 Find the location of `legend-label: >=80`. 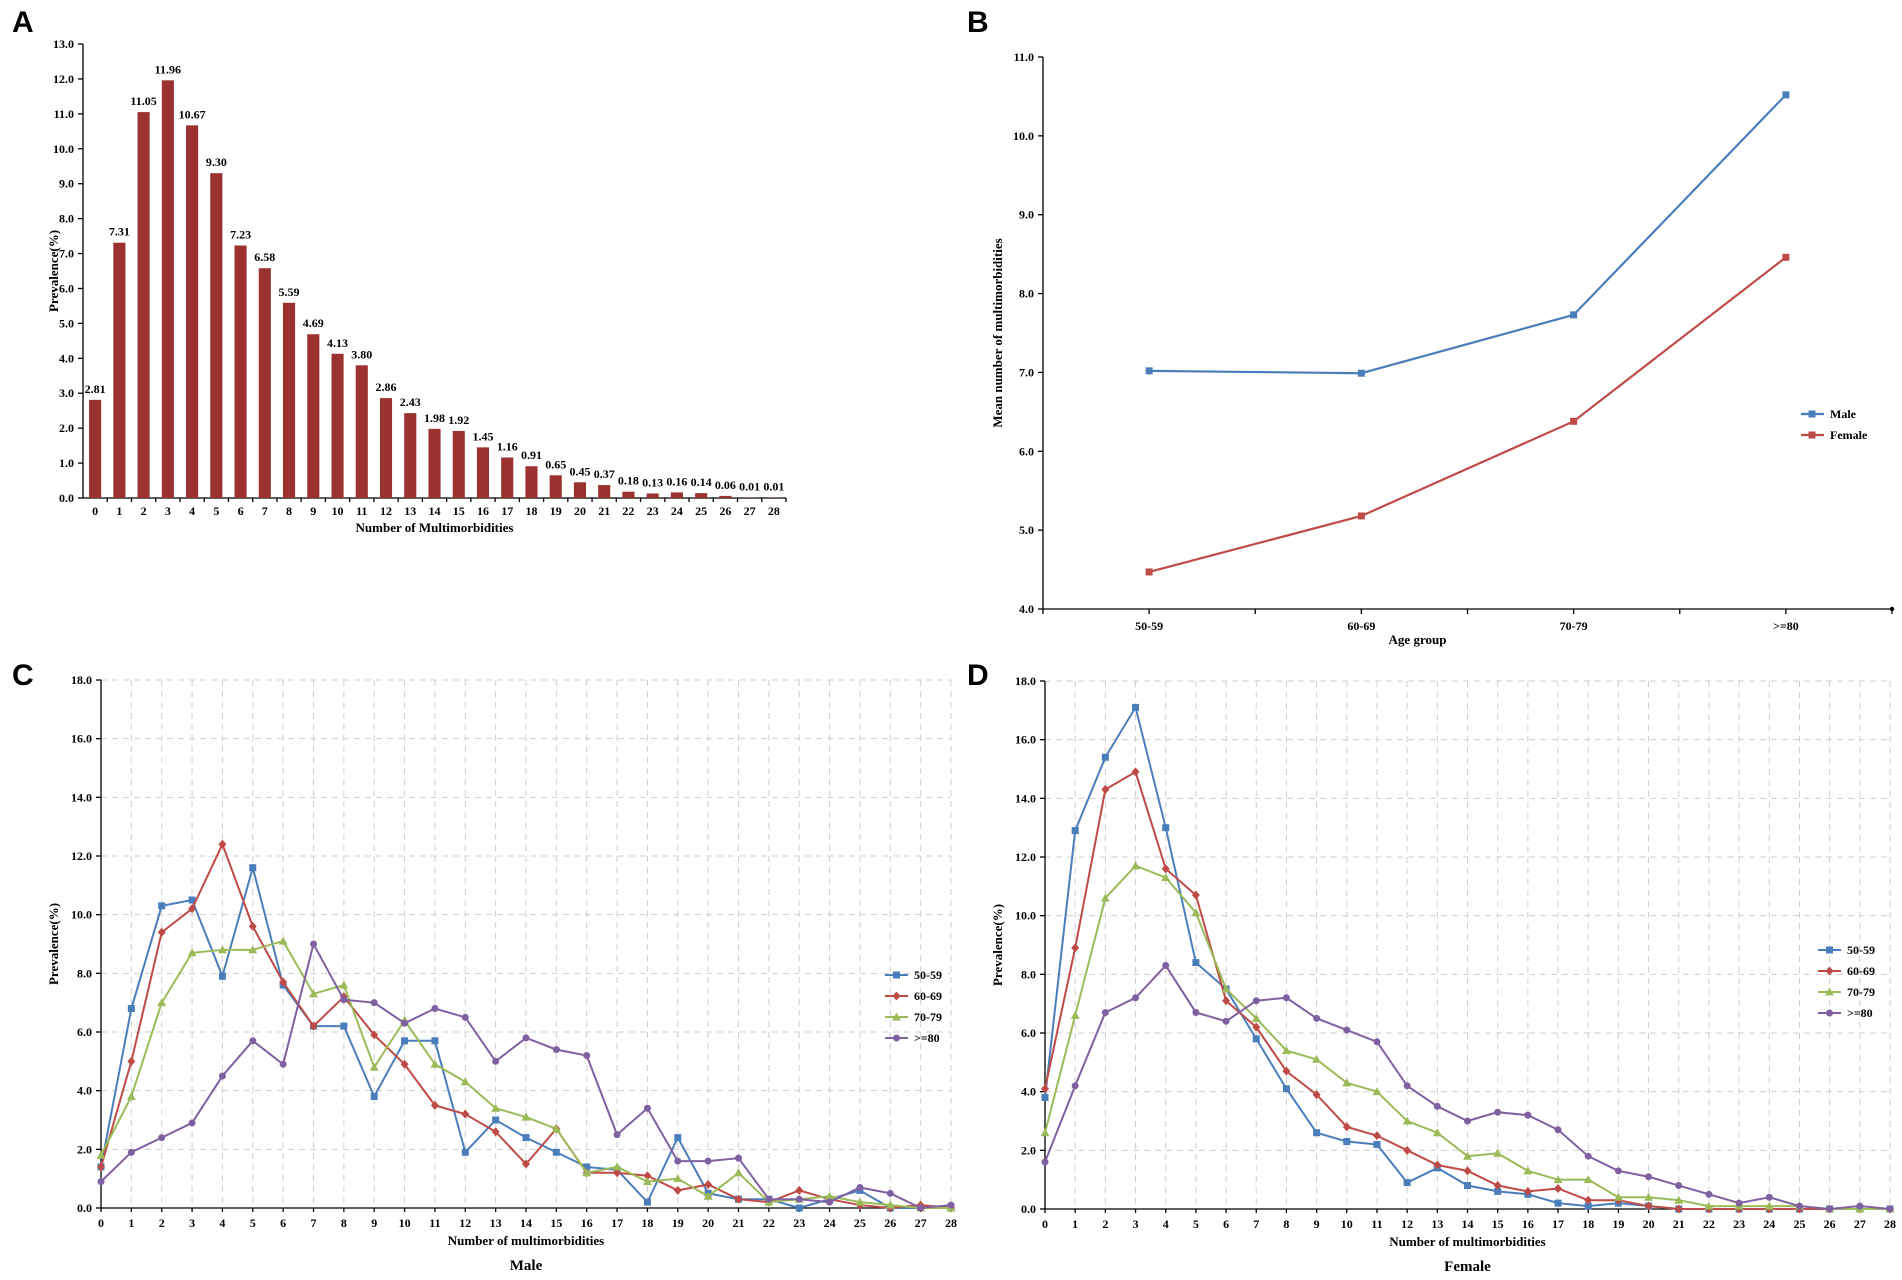

legend-label: >=80 is located at coordinates (1860, 1013).